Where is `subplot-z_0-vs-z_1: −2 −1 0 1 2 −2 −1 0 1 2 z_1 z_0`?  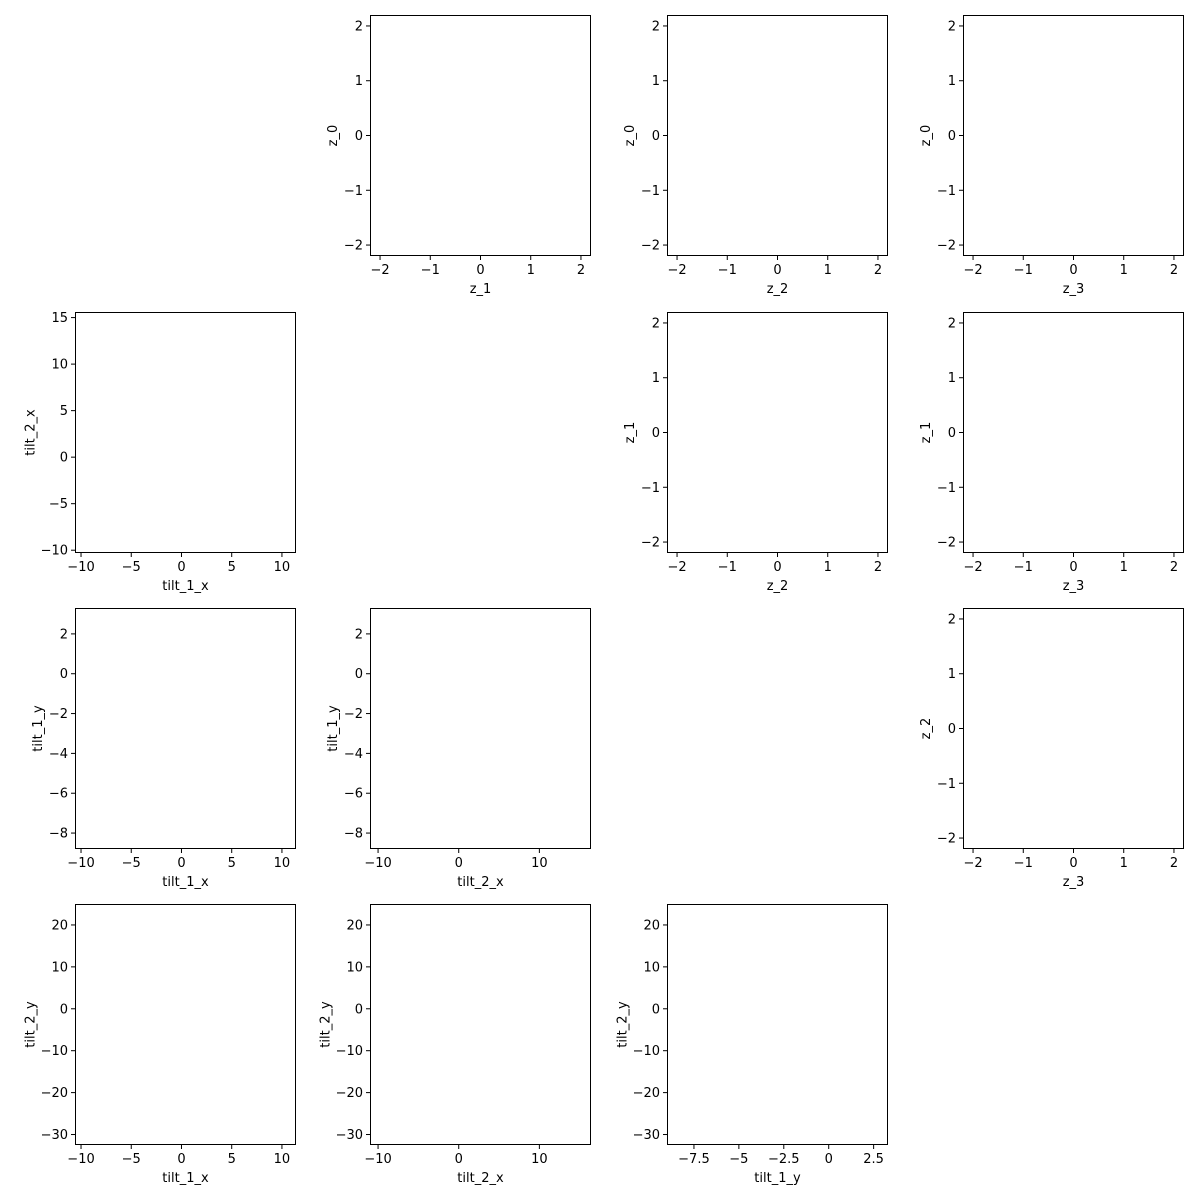 subplot-z_0-vs-z_1: −2 −1 0 1 2 −2 −1 0 1 2 z_1 z_0 is located at coordinates (458, 156).